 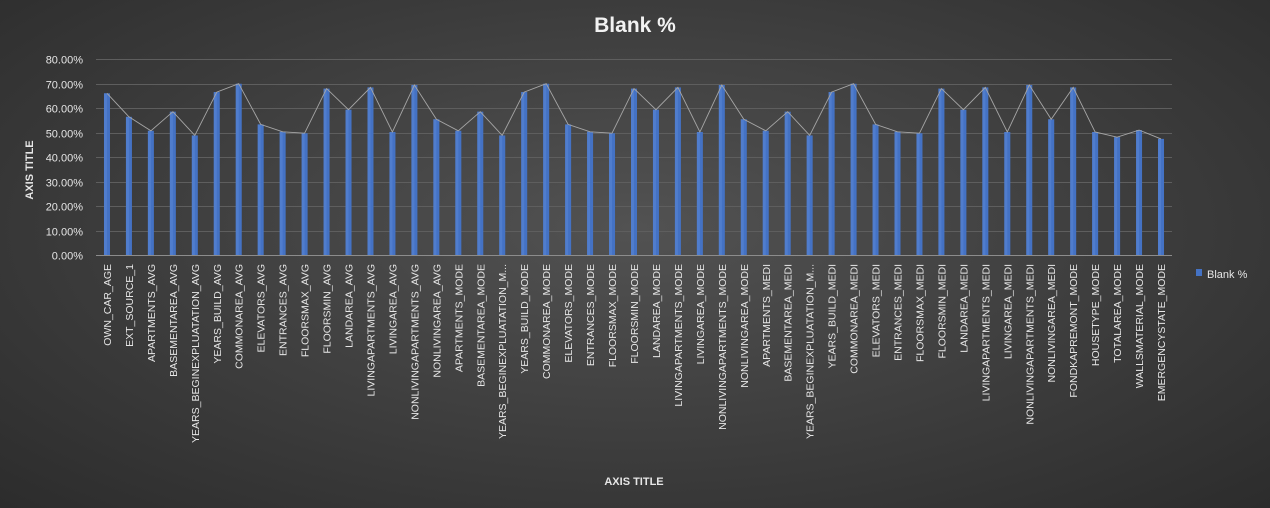 I want to click on x-tick-label: HOUSETYPE_MODE, so click(x=1096, y=315).